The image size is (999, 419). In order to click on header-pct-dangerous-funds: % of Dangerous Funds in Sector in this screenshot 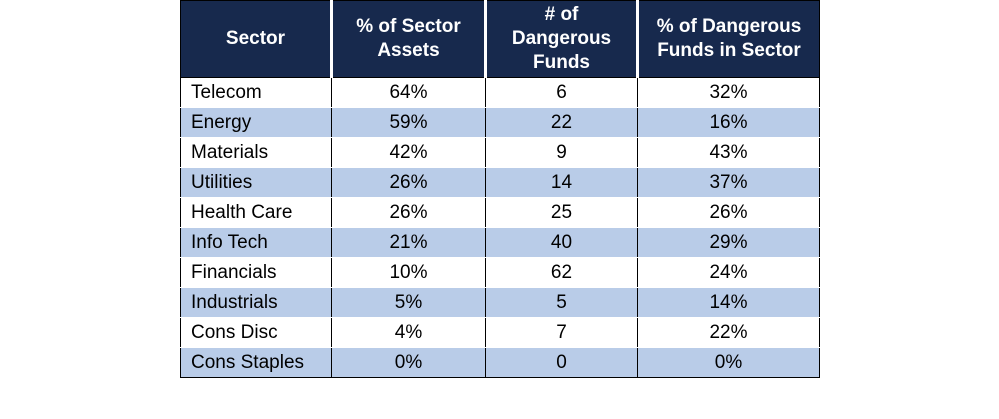, I will do `click(728, 39)`.